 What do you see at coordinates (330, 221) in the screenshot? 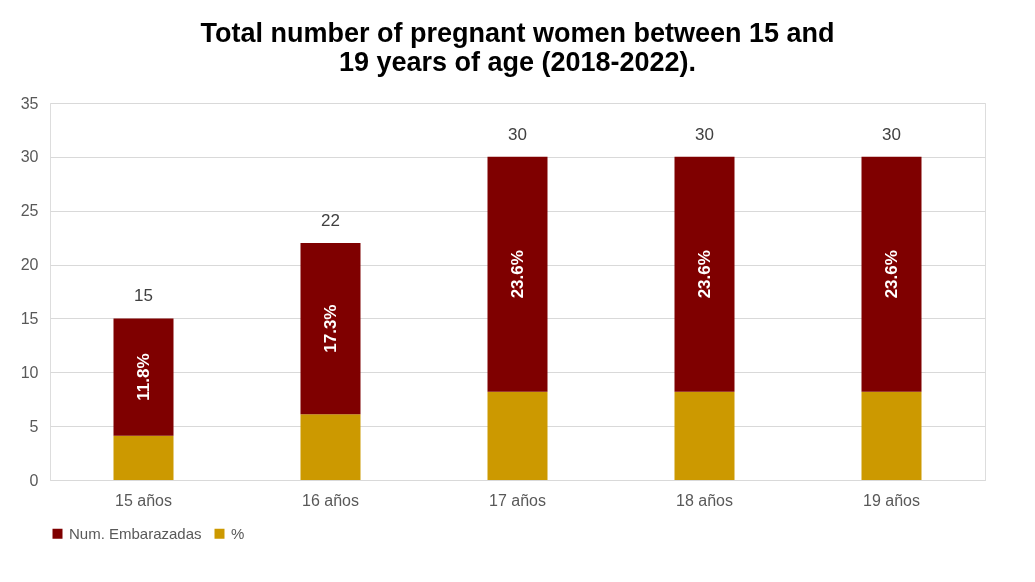
I see `total-label: 22` at bounding box center [330, 221].